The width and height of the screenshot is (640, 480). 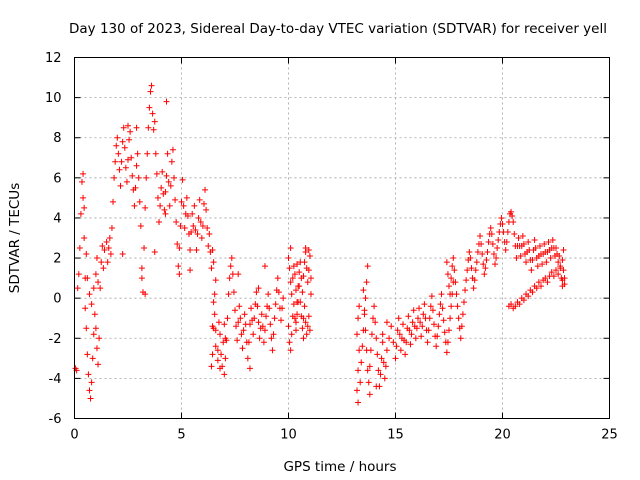 I want to click on x-tick-label: 25, so click(x=609, y=435).